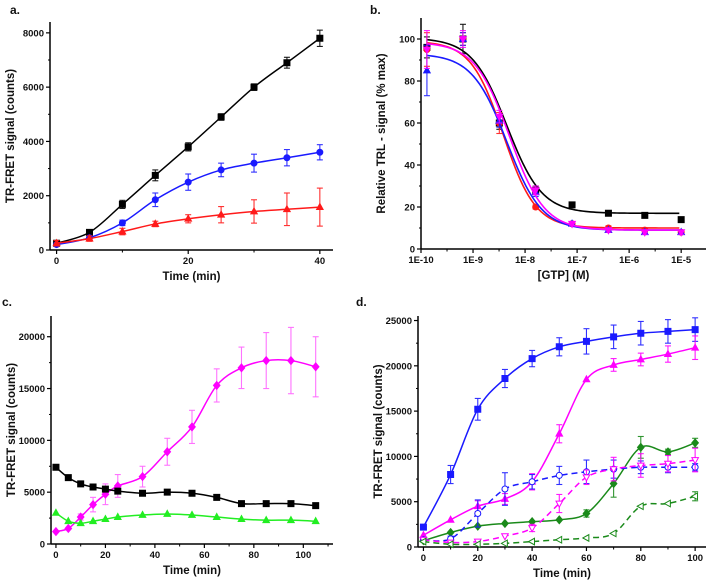  Describe the element at coordinates (7, 302) in the screenshot. I see `panel-label: c.` at that location.